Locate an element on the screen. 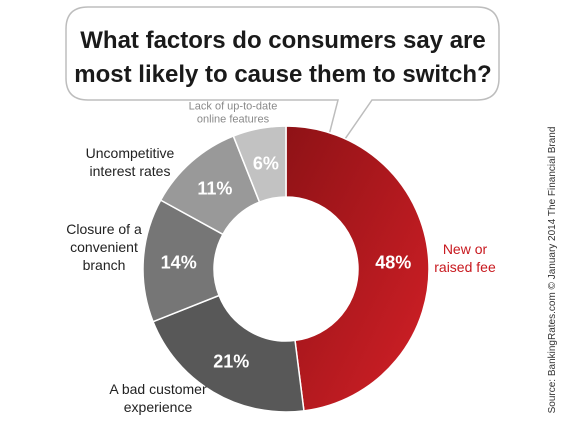 The height and width of the screenshot is (428, 565). value-label-new-or-raised-fee: 48% is located at coordinates (393, 262).